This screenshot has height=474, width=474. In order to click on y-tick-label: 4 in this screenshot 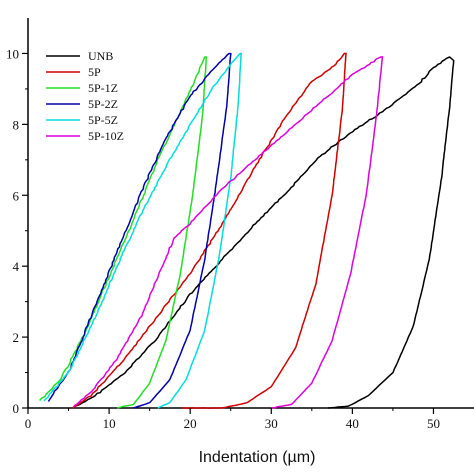, I will do `click(16, 266)`.